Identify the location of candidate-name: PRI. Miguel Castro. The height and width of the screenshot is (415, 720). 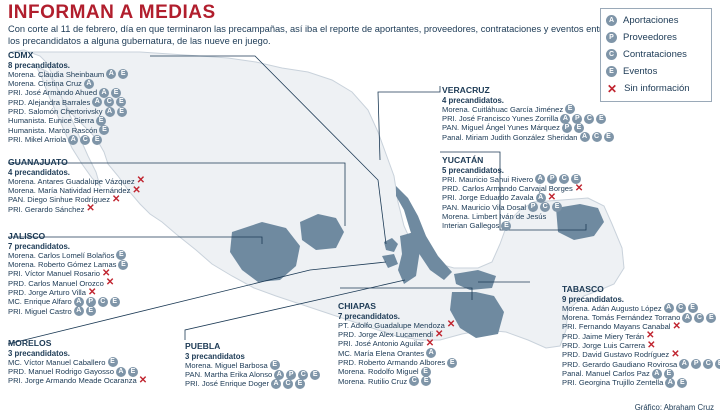
(40, 311).